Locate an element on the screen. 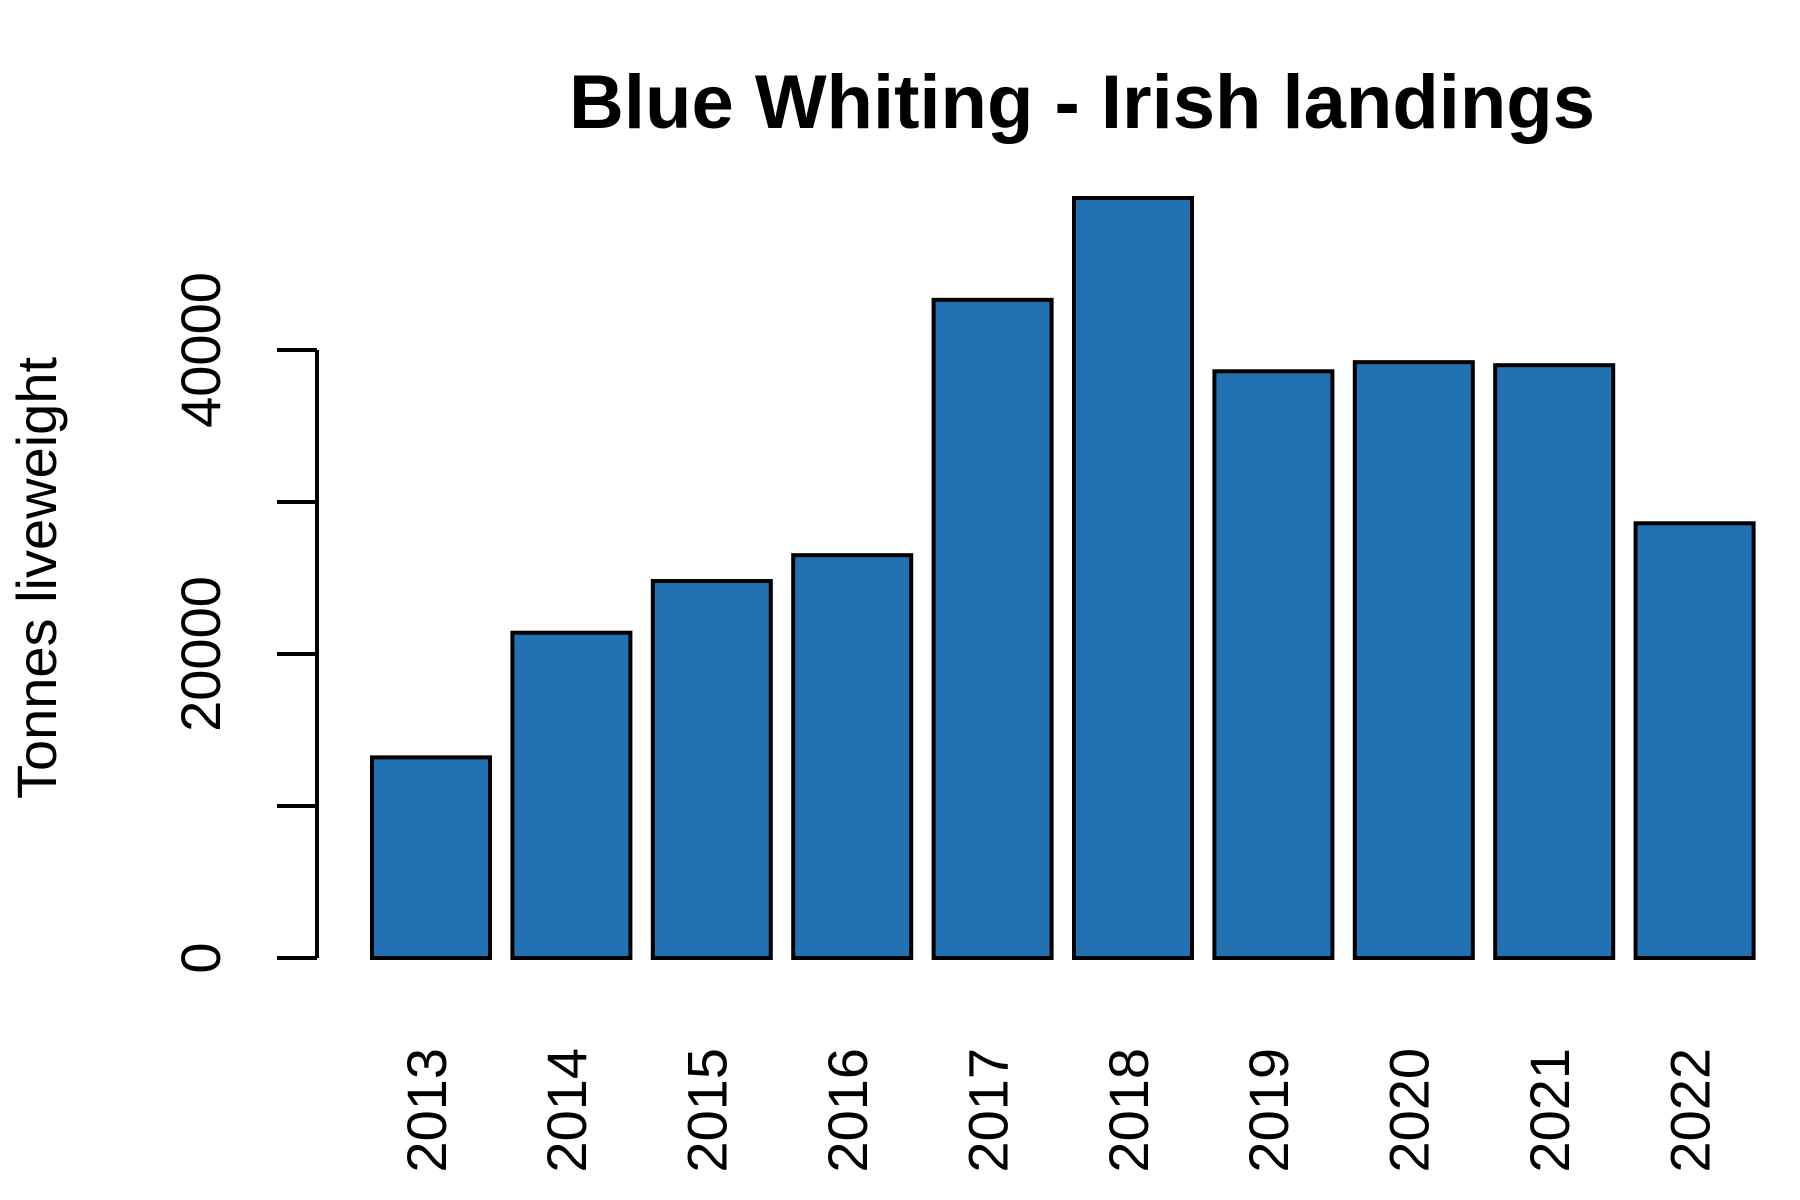 Image resolution: width=1800 pixels, height=1200 pixels. y-tick-label: 0 is located at coordinates (200, 957).